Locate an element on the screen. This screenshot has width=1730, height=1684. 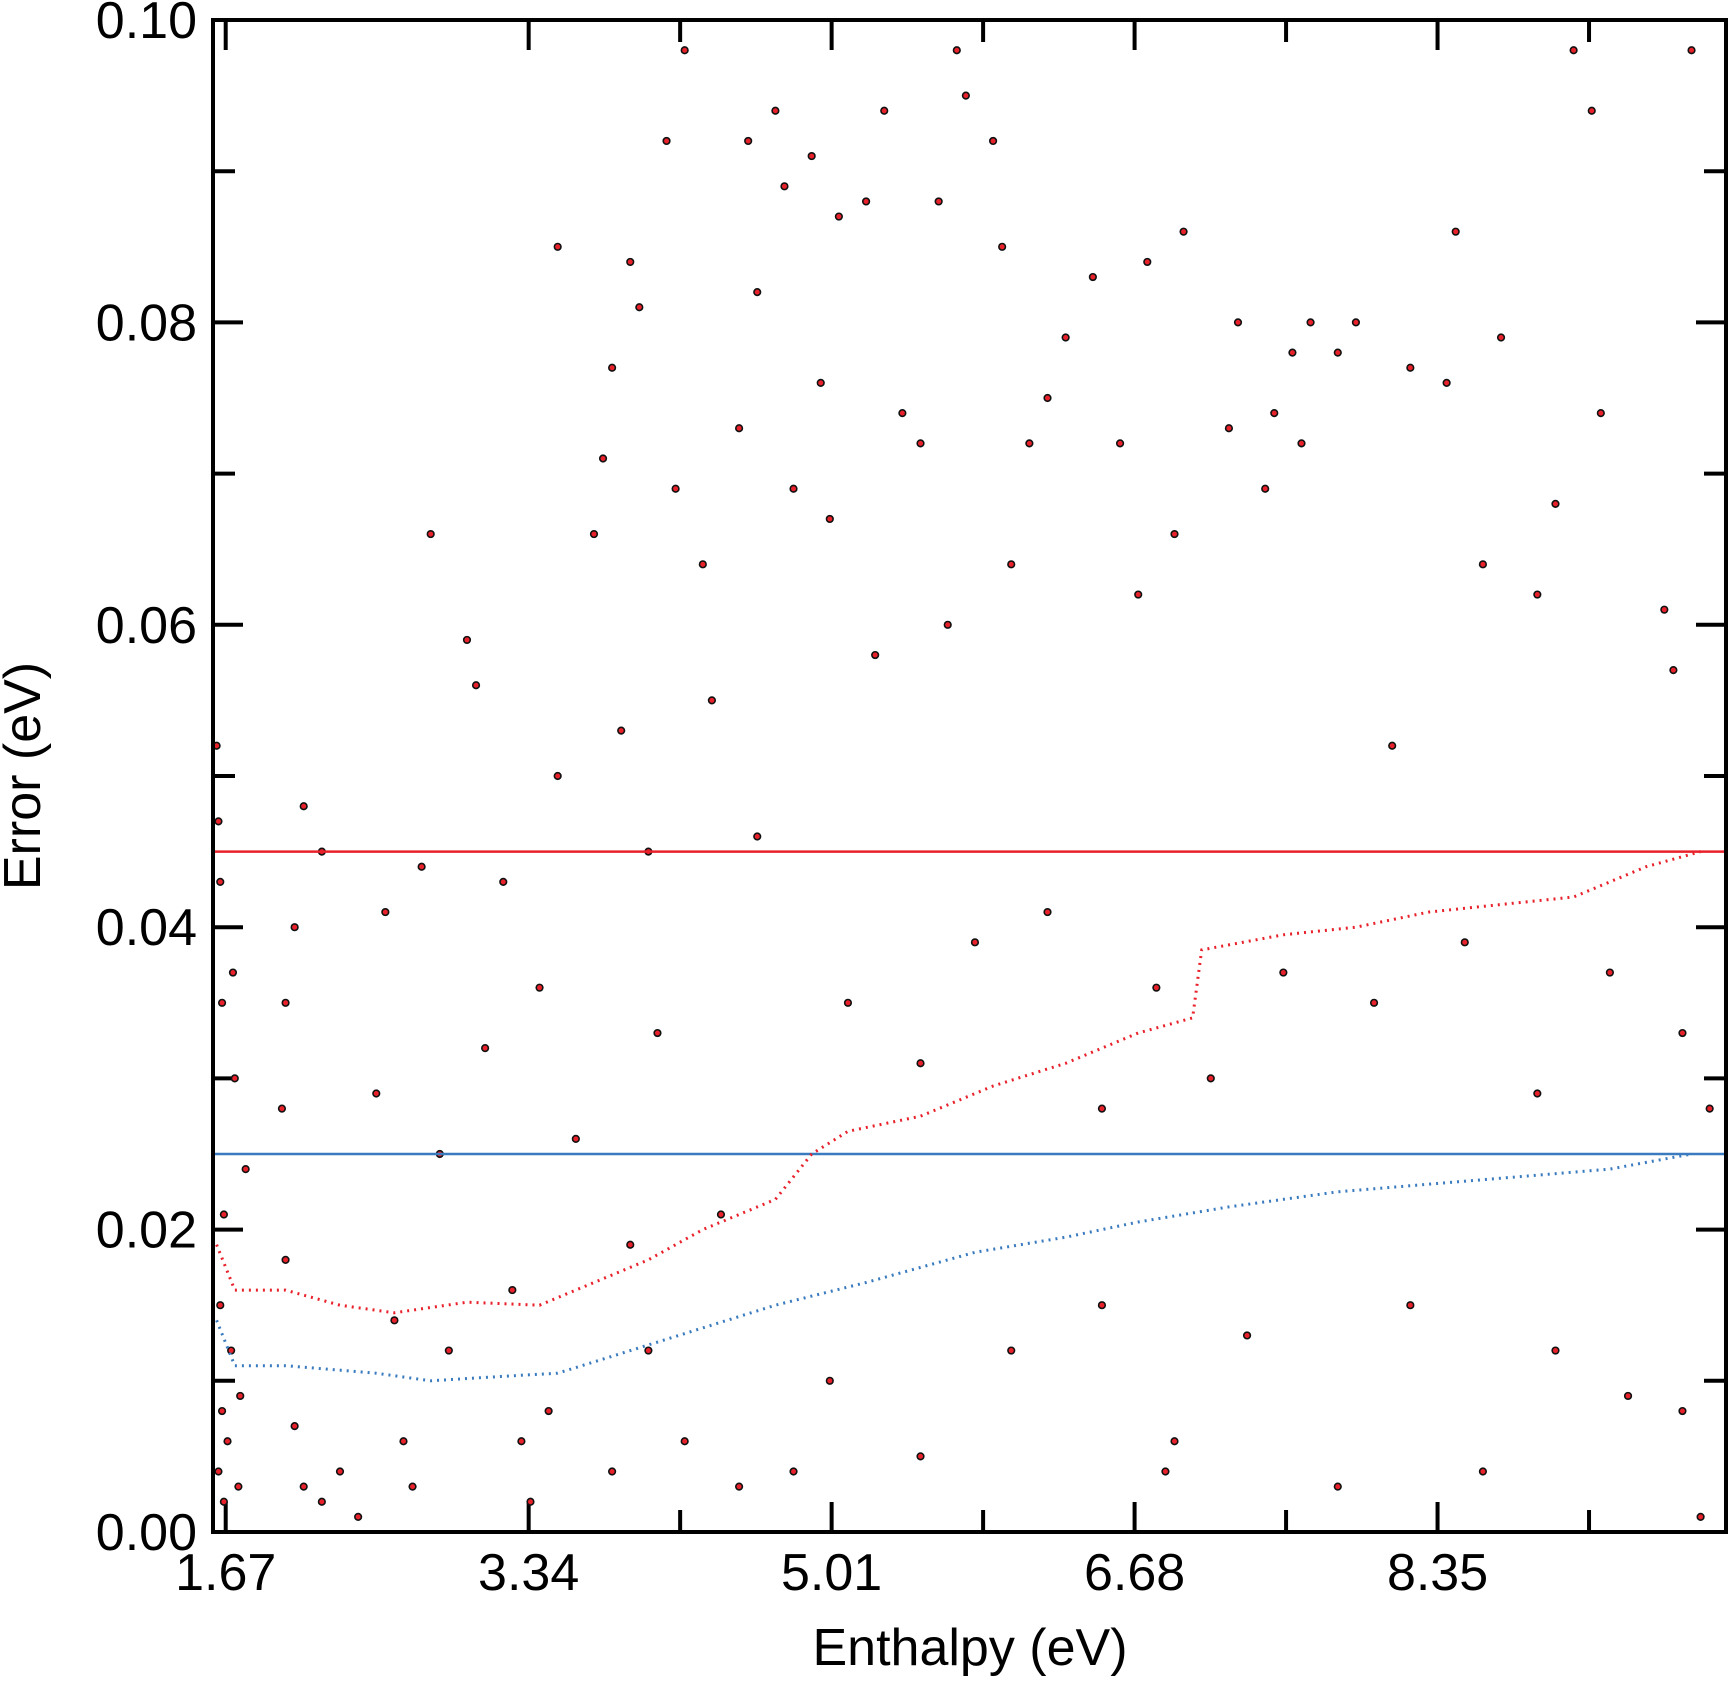
x-axis-label: Enthalpy (eV) is located at coordinates (969, 1648).